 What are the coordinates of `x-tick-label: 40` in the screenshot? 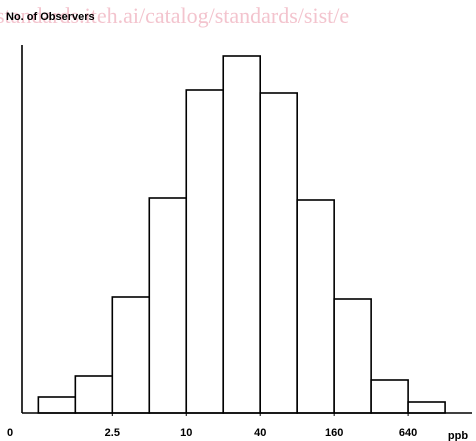 It's located at (260, 433).